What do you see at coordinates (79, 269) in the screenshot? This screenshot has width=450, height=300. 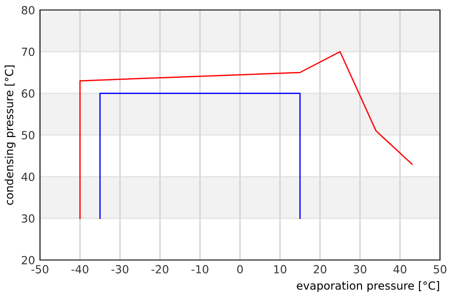 I see `x-tick-label: -40` at bounding box center [79, 269].